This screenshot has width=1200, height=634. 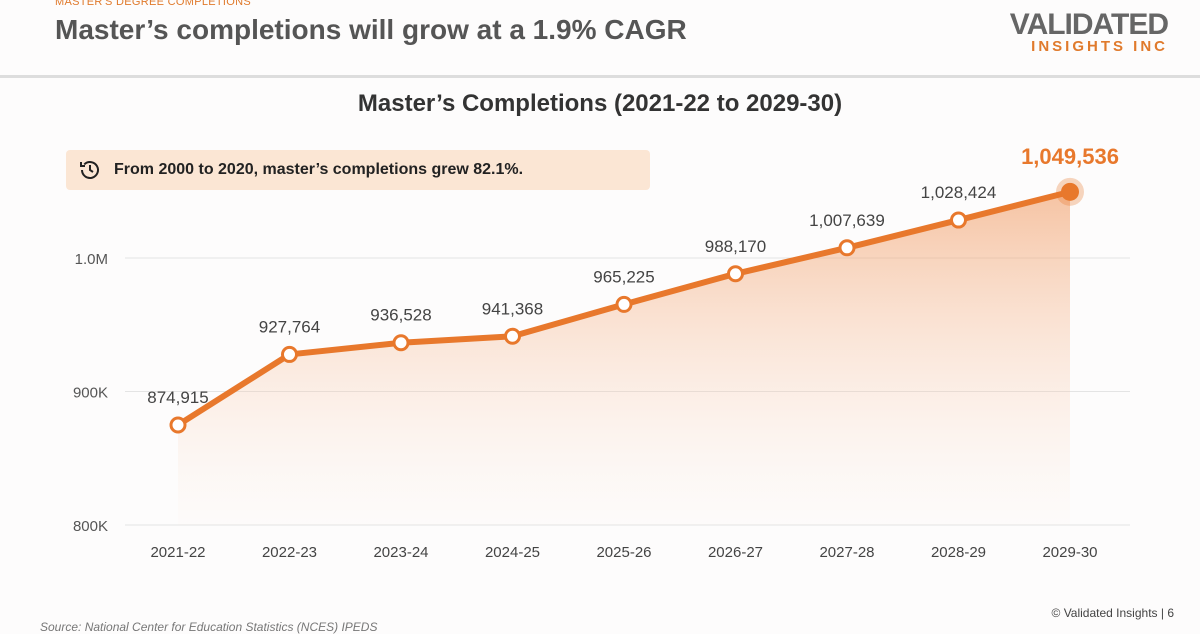 What do you see at coordinates (90, 393) in the screenshot?
I see `y-tick-label: 900K` at bounding box center [90, 393].